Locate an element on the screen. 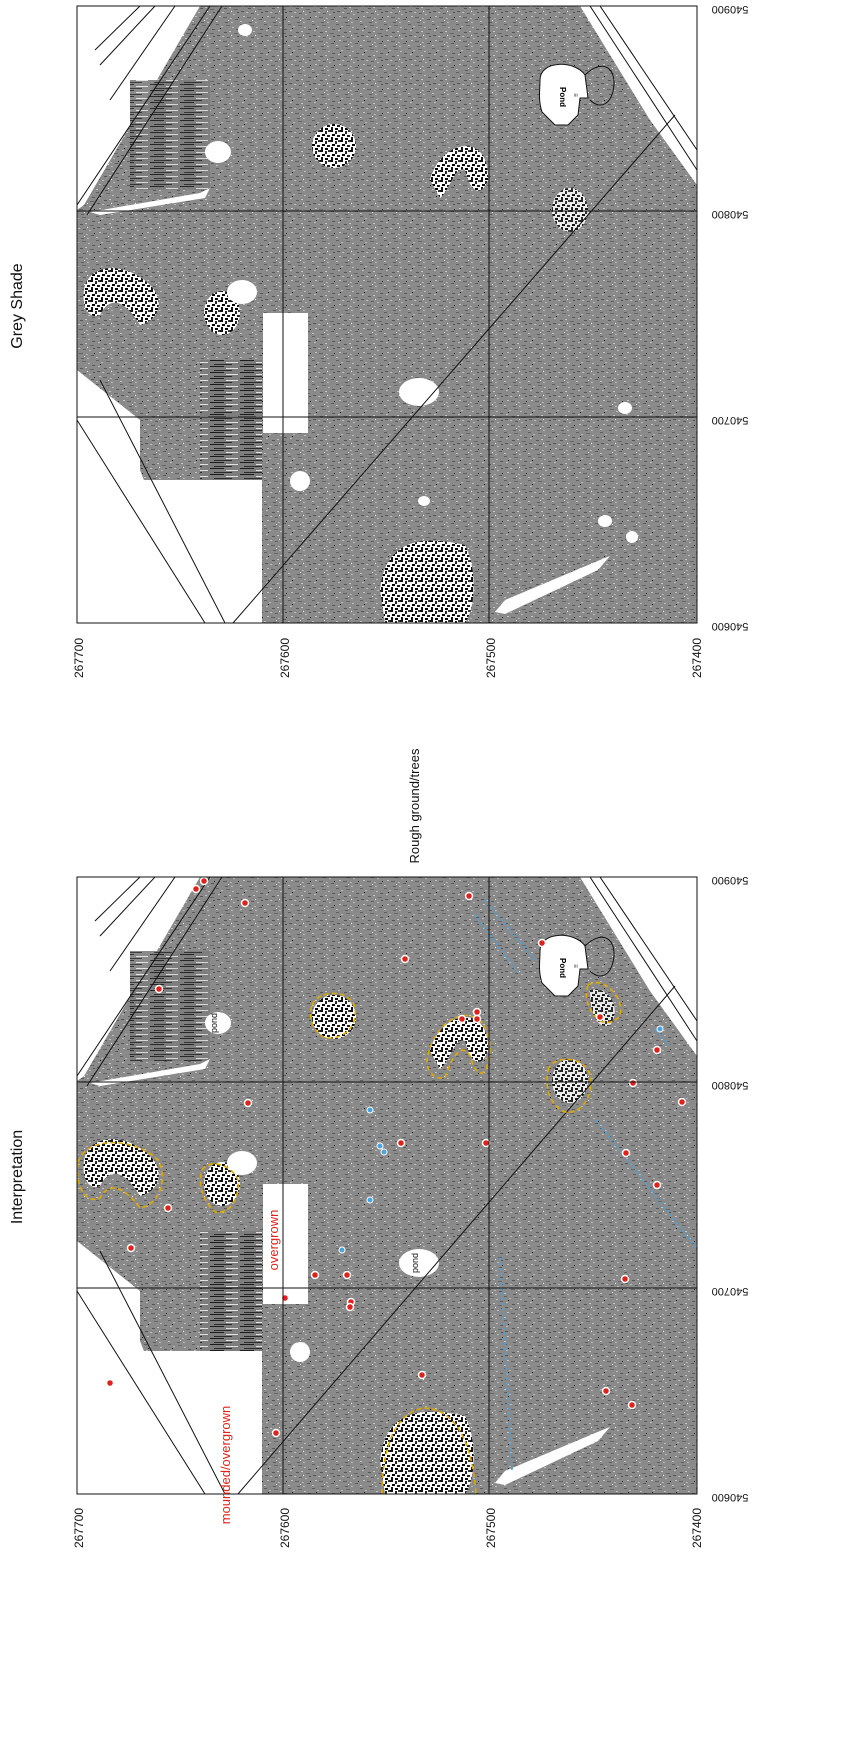  pond-text: pond is located at coordinates (415, 1263).